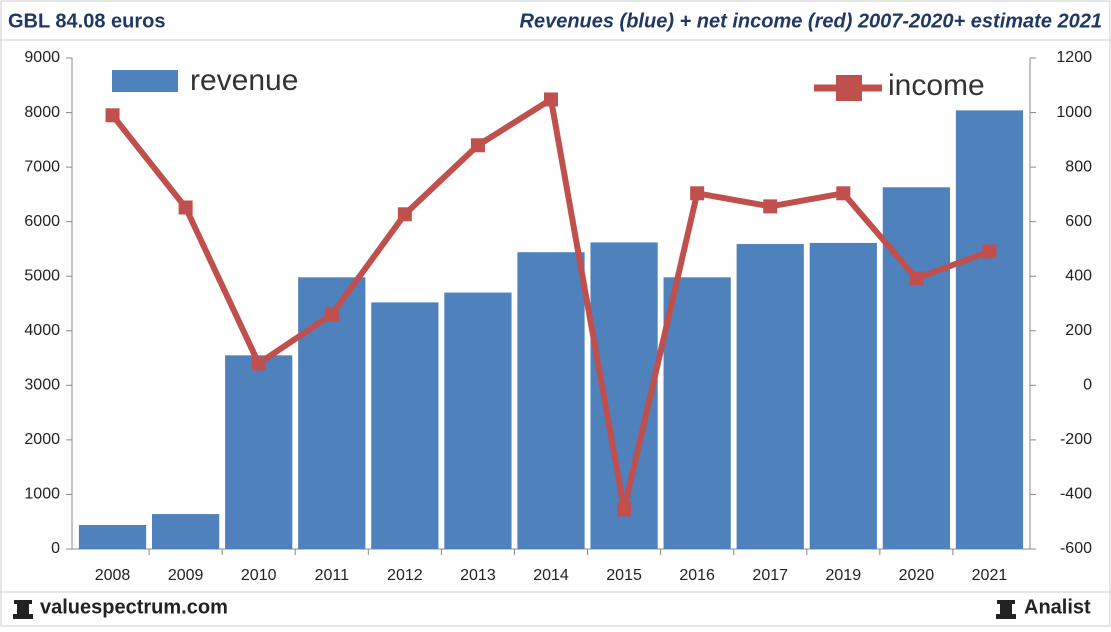  What do you see at coordinates (936, 85) in the screenshot?
I see `legend-label: income` at bounding box center [936, 85].